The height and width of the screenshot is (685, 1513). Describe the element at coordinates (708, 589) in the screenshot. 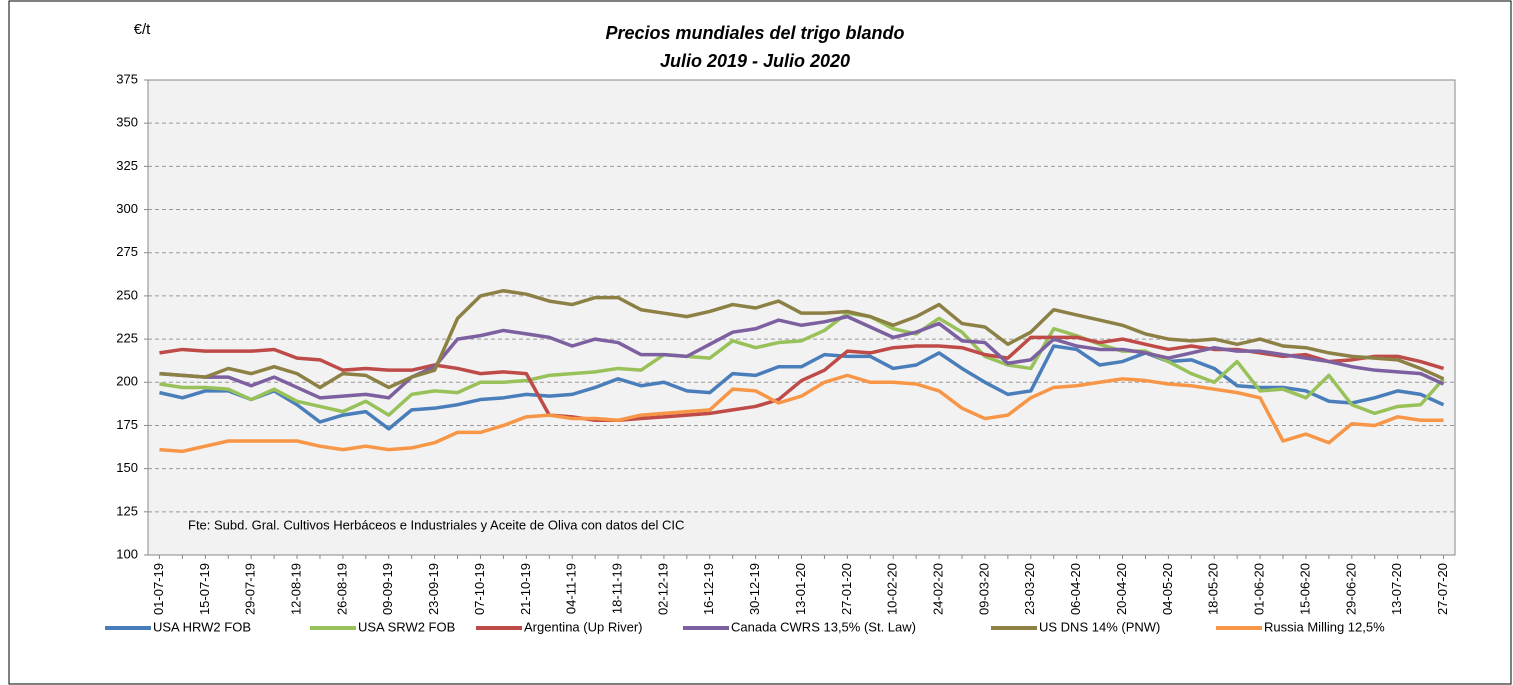

I see `x-tick-label: 16-12-19` at that location.